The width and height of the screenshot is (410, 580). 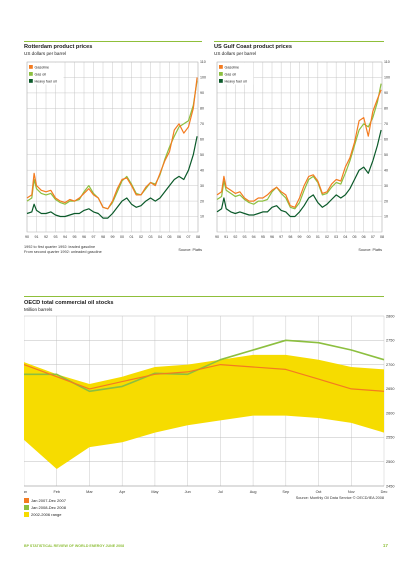 What do you see at coordinates (390, 389) in the screenshot?
I see `y-tick-label: 2650` at bounding box center [390, 389].